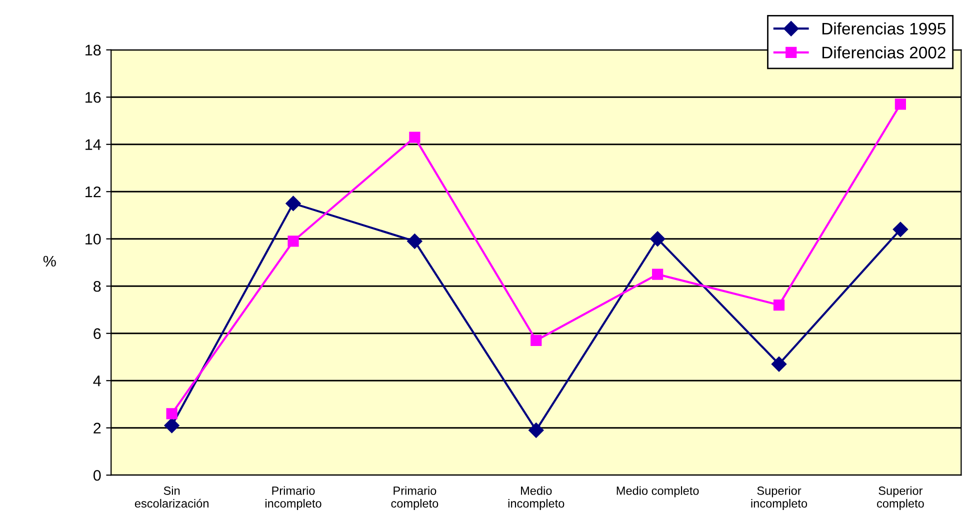 The width and height of the screenshot is (966, 525). Describe the element at coordinates (93, 144) in the screenshot. I see `y-tick-label: 14` at that location.